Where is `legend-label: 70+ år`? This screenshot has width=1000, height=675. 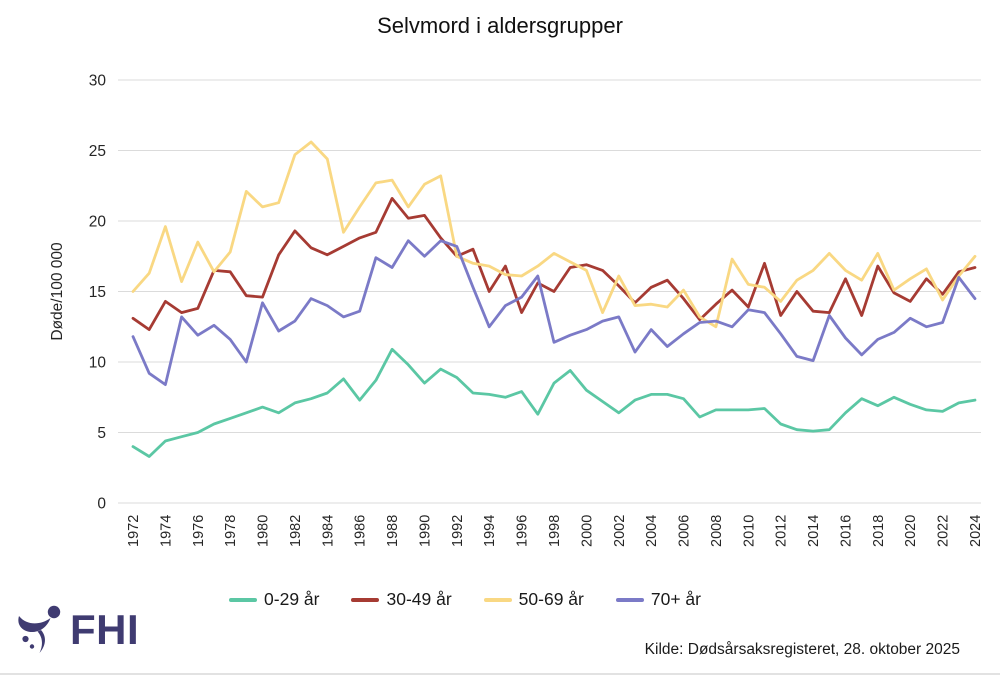 legend-label: 70+ år is located at coordinates (675, 599).